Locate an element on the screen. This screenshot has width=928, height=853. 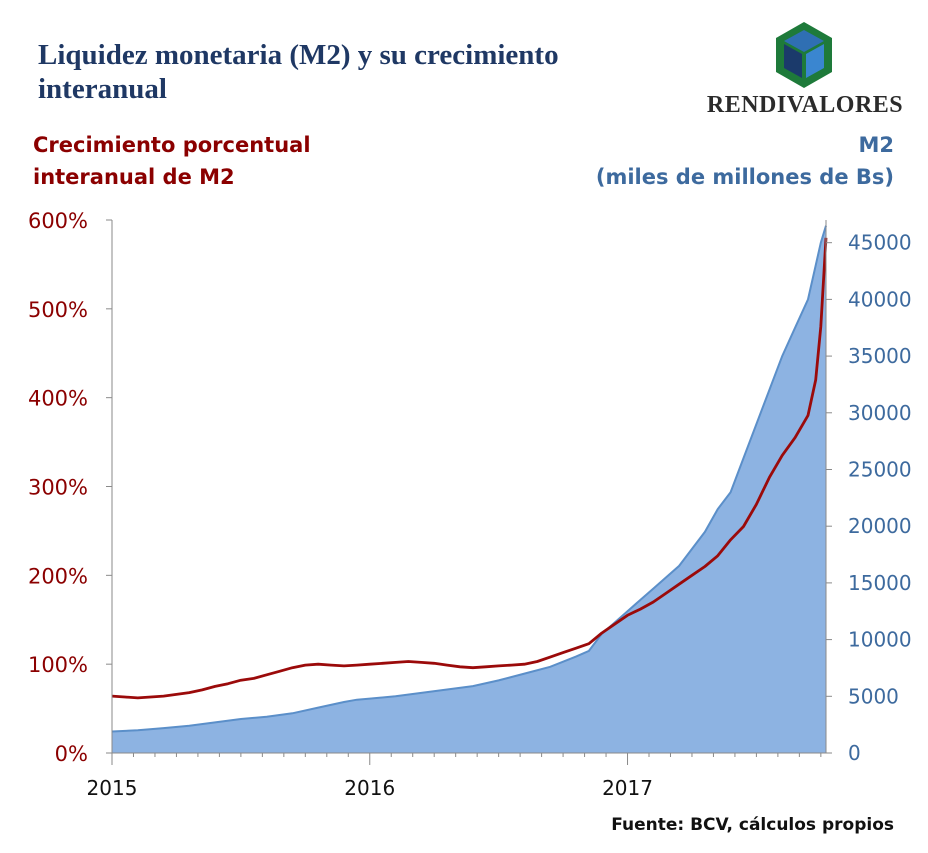
x-tick-label: 2016 is located at coordinates (369, 788).